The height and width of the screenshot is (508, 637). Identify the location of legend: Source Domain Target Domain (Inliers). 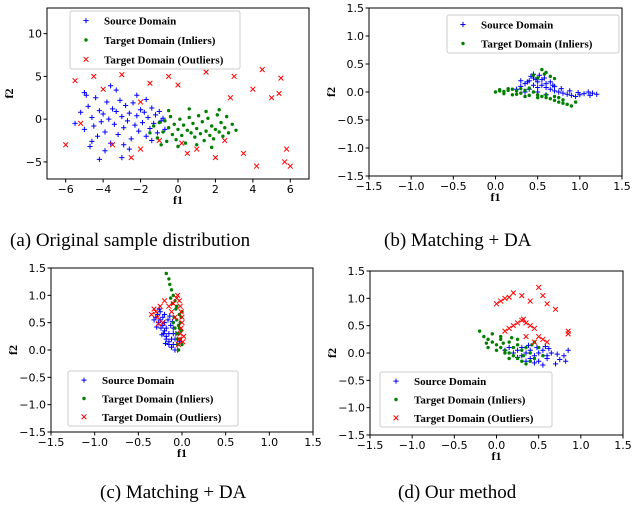
(533, 34).